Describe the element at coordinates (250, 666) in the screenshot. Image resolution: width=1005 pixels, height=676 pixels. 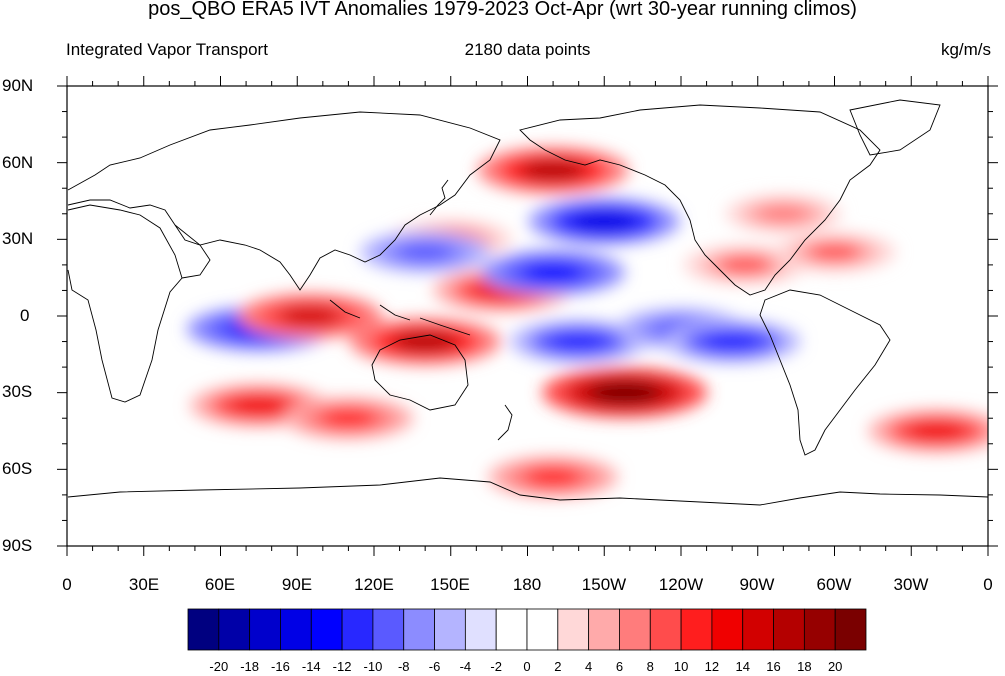
I see `colorbar-label: -18` at that location.